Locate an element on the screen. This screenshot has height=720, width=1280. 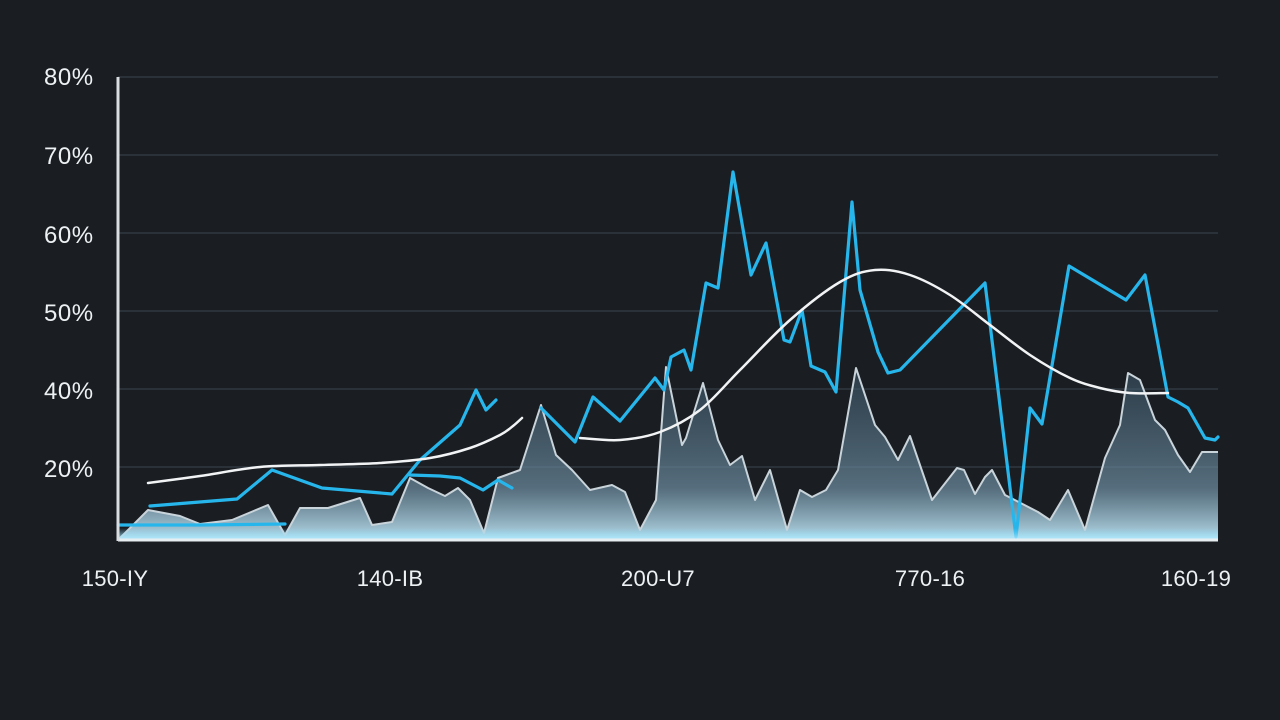
white-smooth-b is located at coordinates (874, 355).